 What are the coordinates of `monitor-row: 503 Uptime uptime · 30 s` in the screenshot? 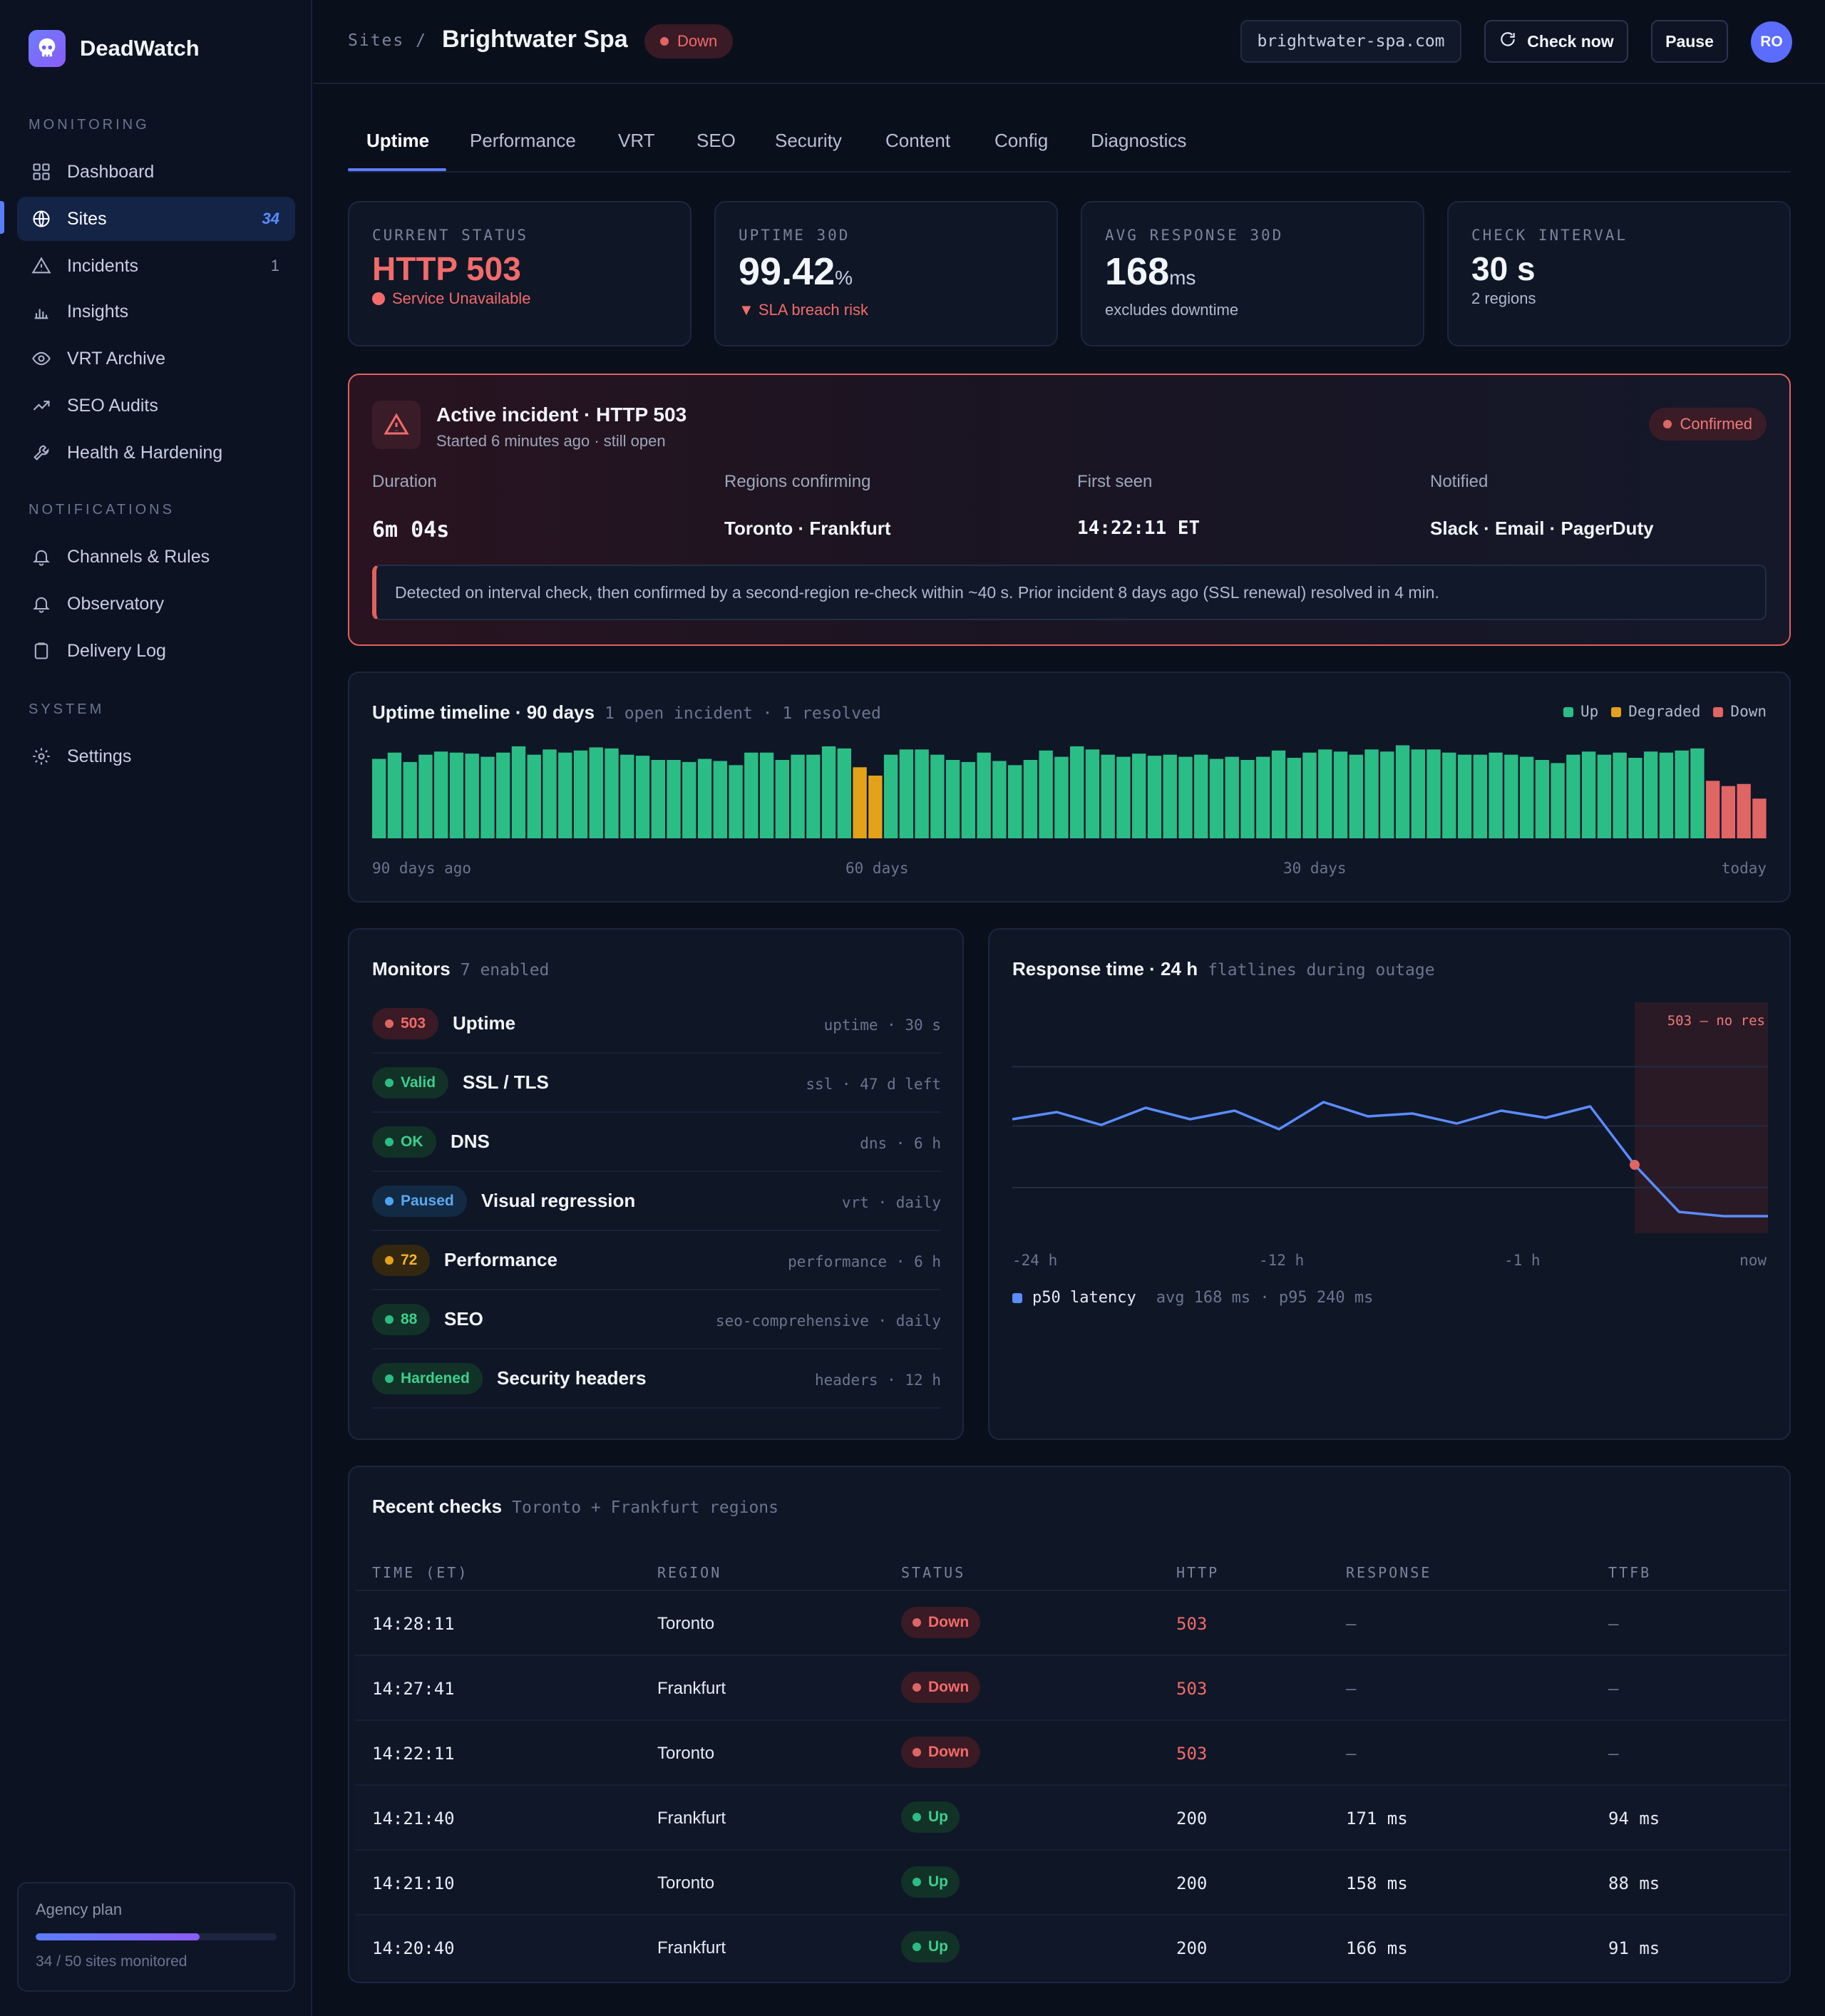 It's located at (656, 1024).